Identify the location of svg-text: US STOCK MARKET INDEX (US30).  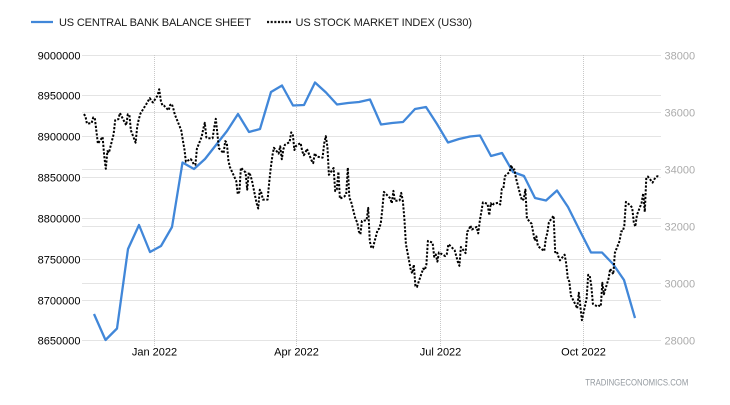
(384, 23).